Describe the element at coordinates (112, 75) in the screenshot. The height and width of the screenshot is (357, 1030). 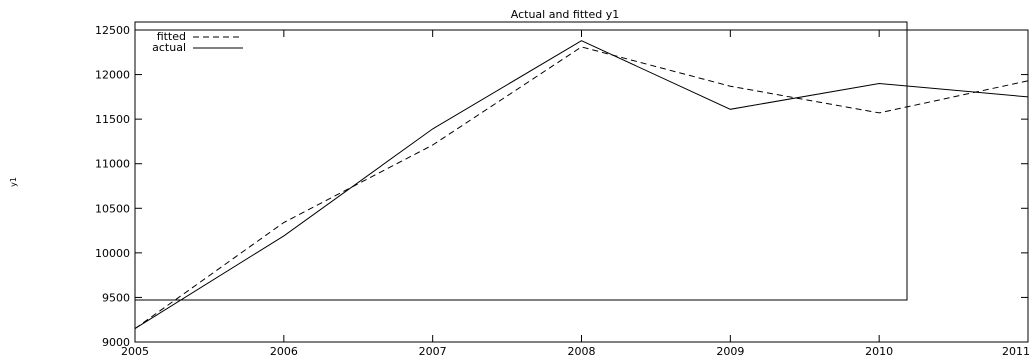
I see `y-tick-label: 12000` at that location.